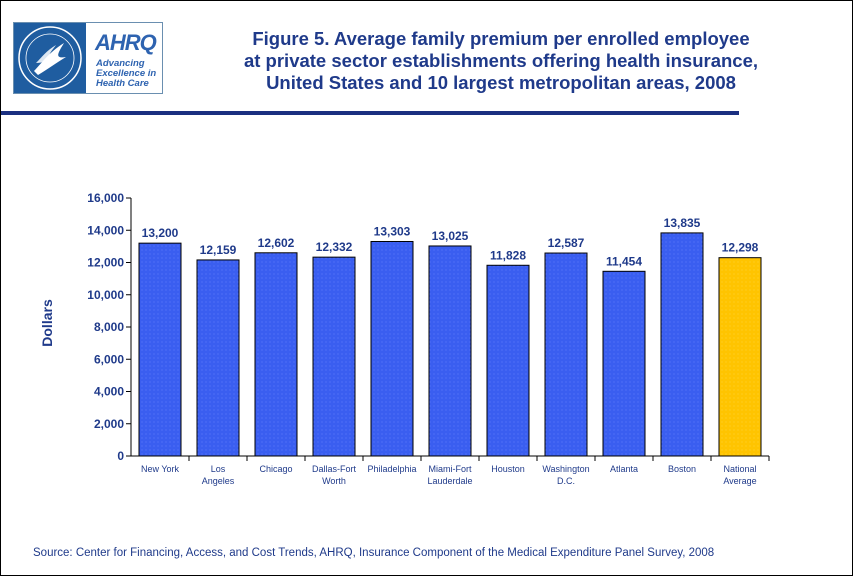 The image size is (853, 576). I want to click on x-tick-label: Miami-Fort, so click(450, 469).